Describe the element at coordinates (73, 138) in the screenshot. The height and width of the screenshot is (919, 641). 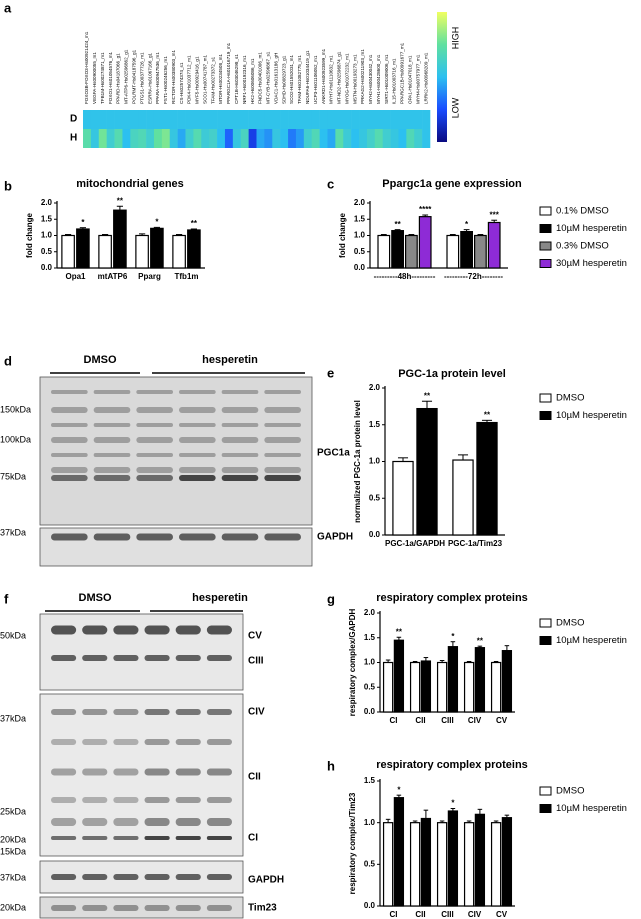
I see `row-label: H` at that location.